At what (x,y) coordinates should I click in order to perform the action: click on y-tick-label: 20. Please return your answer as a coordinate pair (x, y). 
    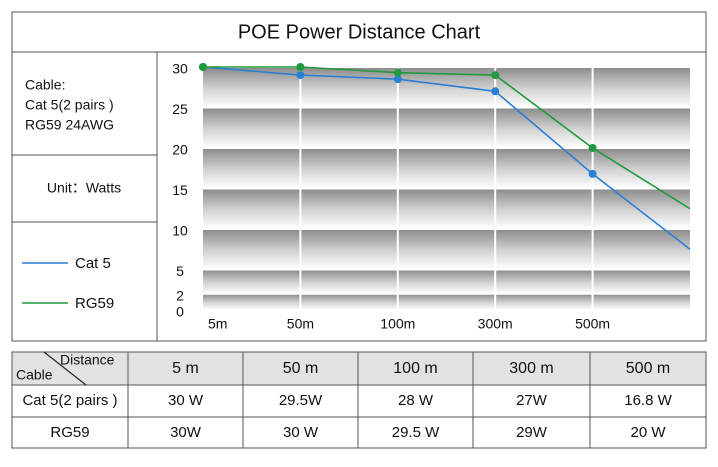
    Looking at the image, I should click on (180, 150).